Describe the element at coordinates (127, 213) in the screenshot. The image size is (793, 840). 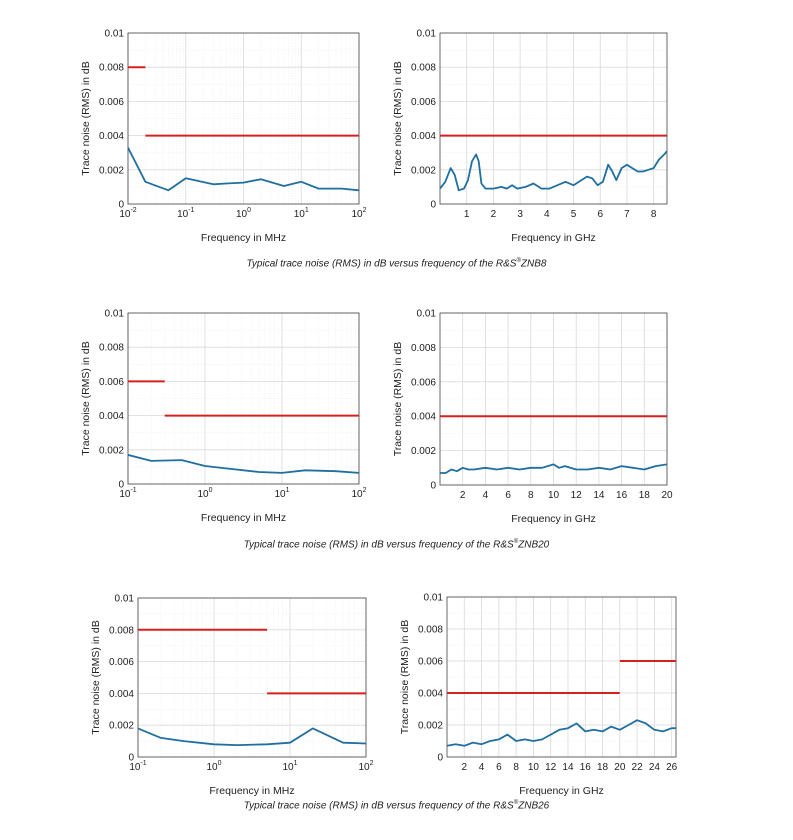
I see `x-tick-label: 10⁻²` at that location.